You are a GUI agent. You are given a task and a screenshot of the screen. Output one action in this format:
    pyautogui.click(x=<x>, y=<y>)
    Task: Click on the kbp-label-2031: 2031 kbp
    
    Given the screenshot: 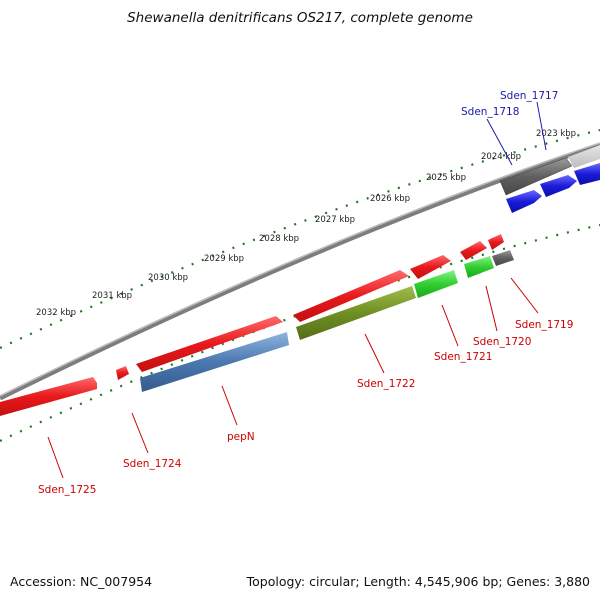 What is the action you would take?
    pyautogui.click(x=112, y=296)
    